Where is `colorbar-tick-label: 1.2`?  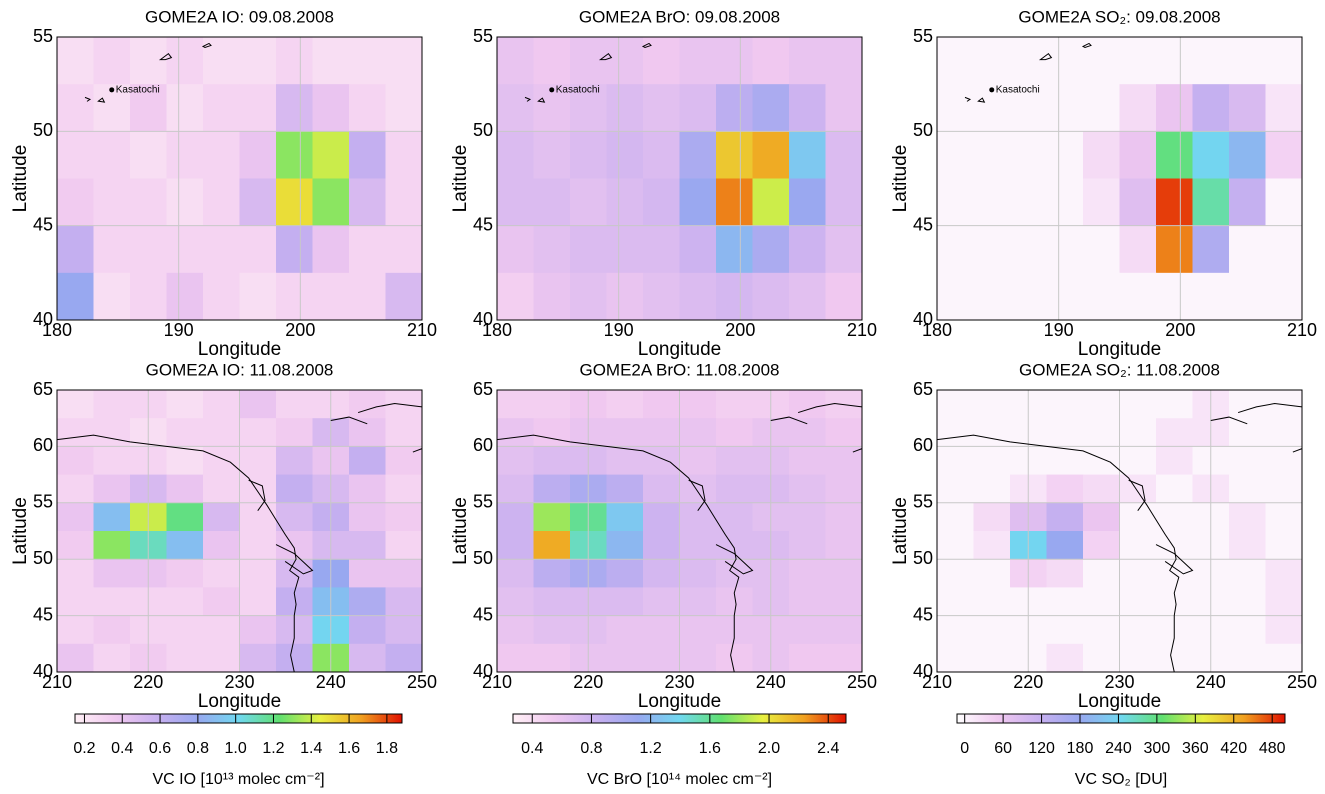
colorbar-tick-label: 1.2 is located at coordinates (651, 748).